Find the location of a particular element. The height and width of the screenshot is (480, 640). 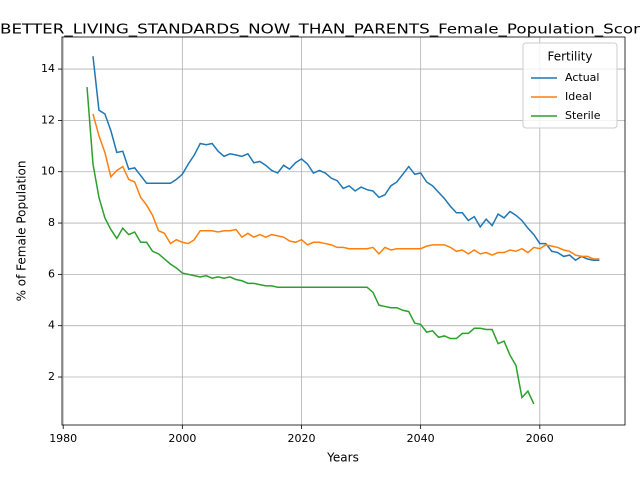

legend-box is located at coordinates (570, 85).